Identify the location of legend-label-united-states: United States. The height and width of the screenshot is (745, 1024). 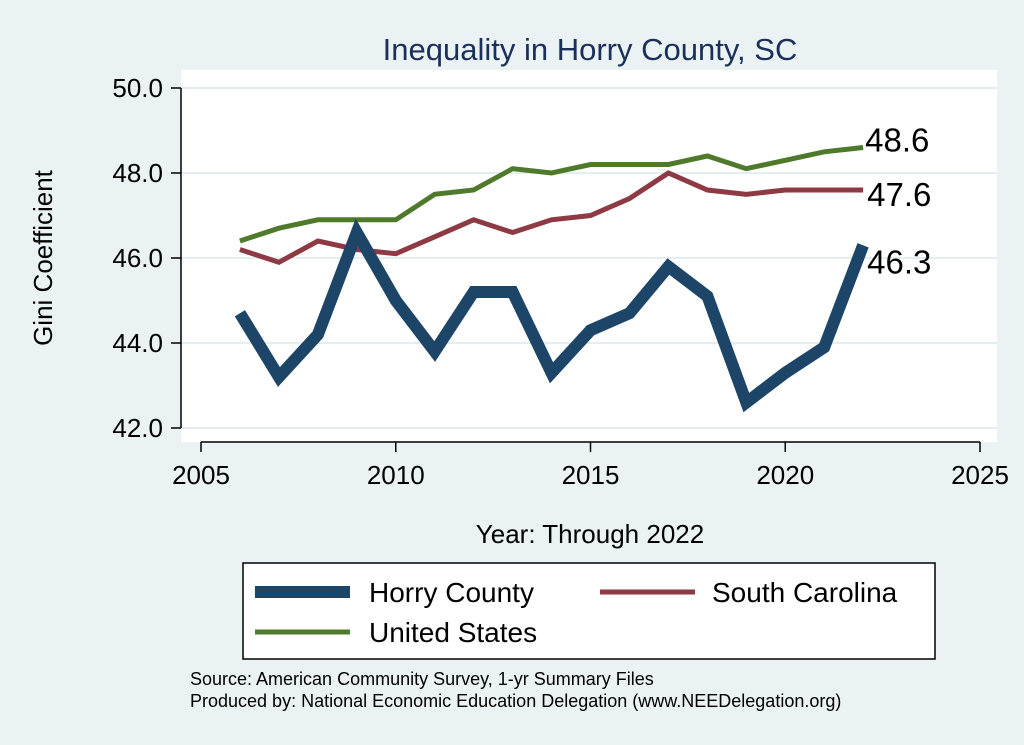
(453, 632).